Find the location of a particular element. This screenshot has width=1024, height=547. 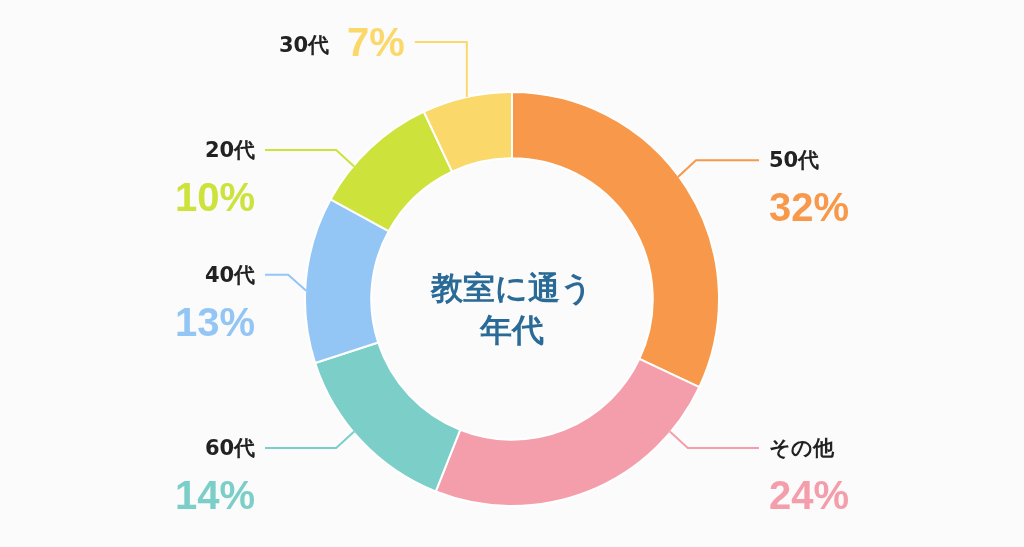

data-label: 24% is located at coordinates (809, 495).